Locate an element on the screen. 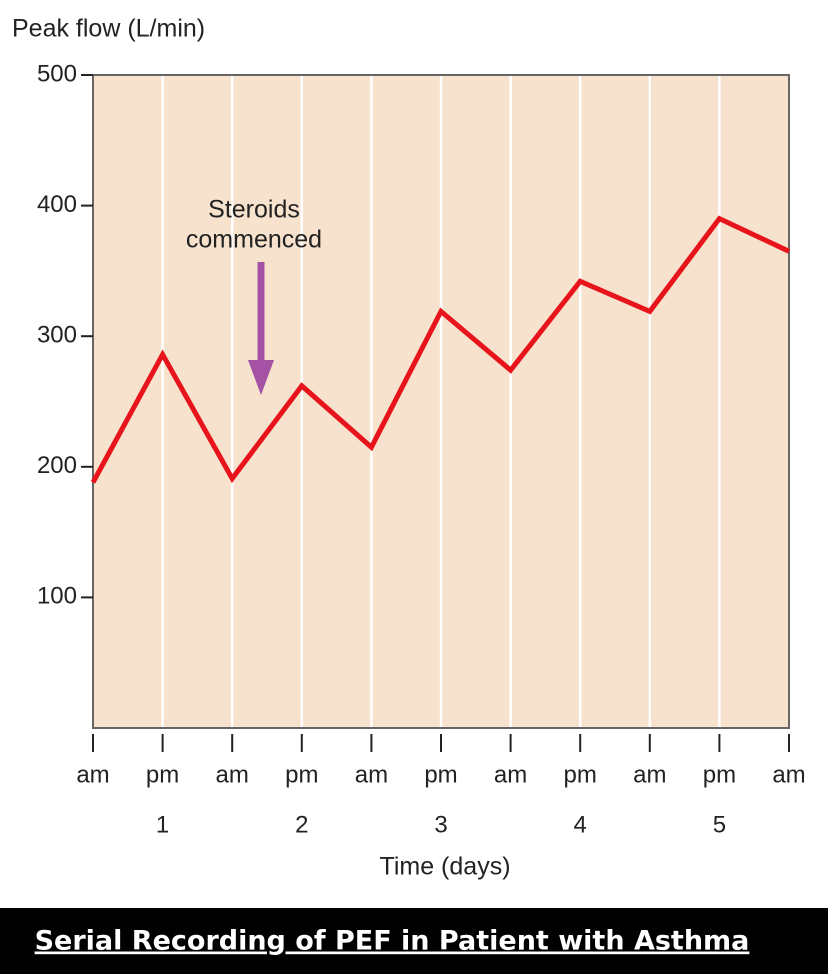 The width and height of the screenshot is (828, 974). annotation: commenced is located at coordinates (254, 240).